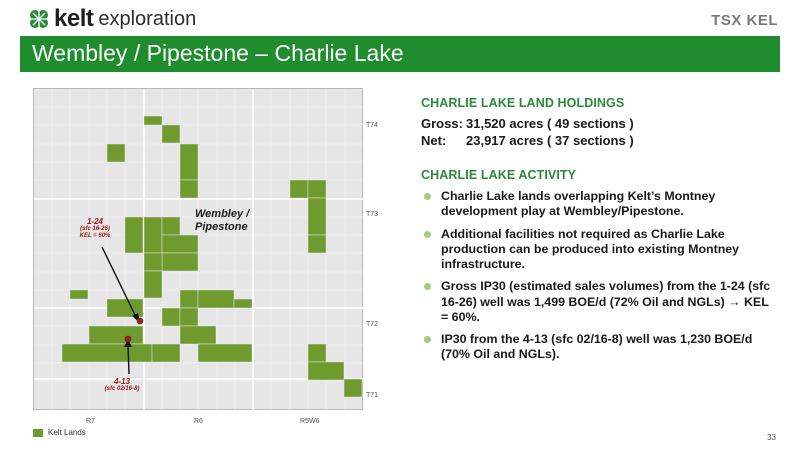 The image size is (800, 450). I want to click on net-value: 23,917 acres ( 37 sections ), so click(550, 140).